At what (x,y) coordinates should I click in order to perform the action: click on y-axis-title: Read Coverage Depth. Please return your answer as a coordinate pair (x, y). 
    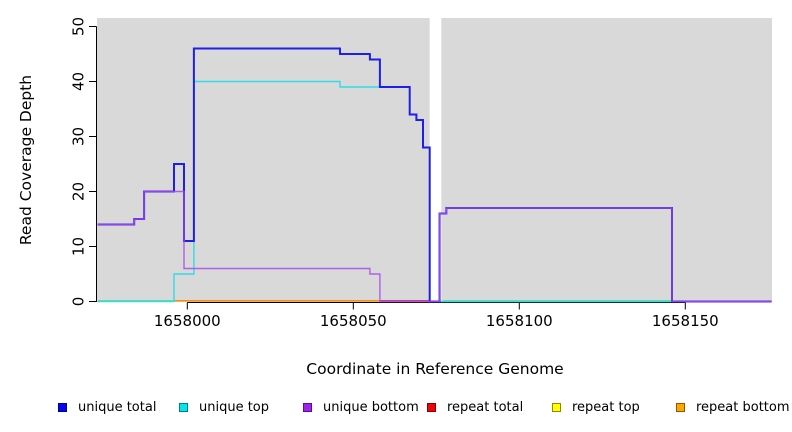
    Looking at the image, I should click on (26, 160).